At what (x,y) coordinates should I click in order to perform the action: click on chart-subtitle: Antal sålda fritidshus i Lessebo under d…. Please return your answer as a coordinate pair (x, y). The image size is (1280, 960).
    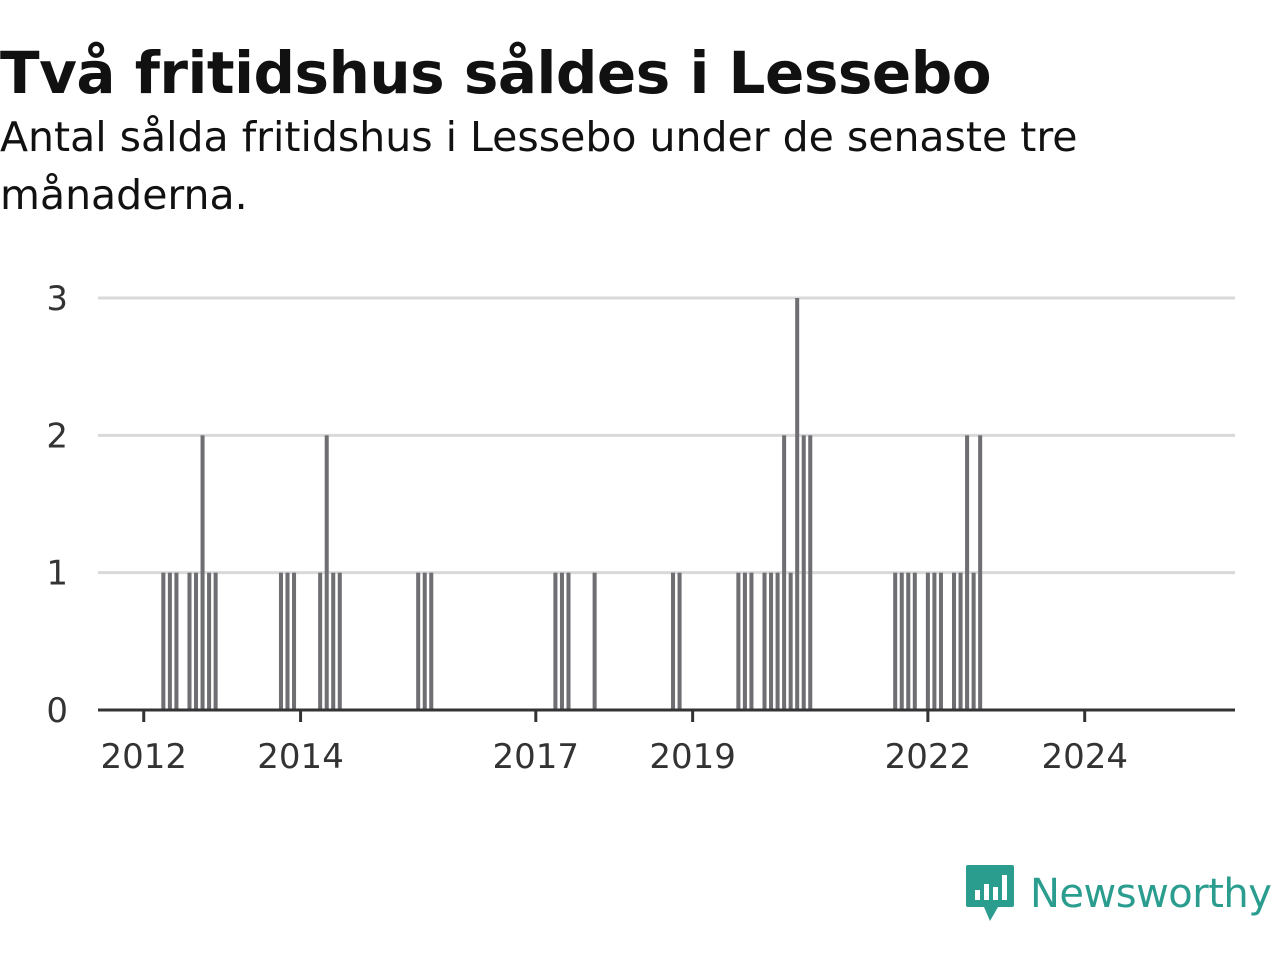
    Looking at the image, I should click on (539, 166).